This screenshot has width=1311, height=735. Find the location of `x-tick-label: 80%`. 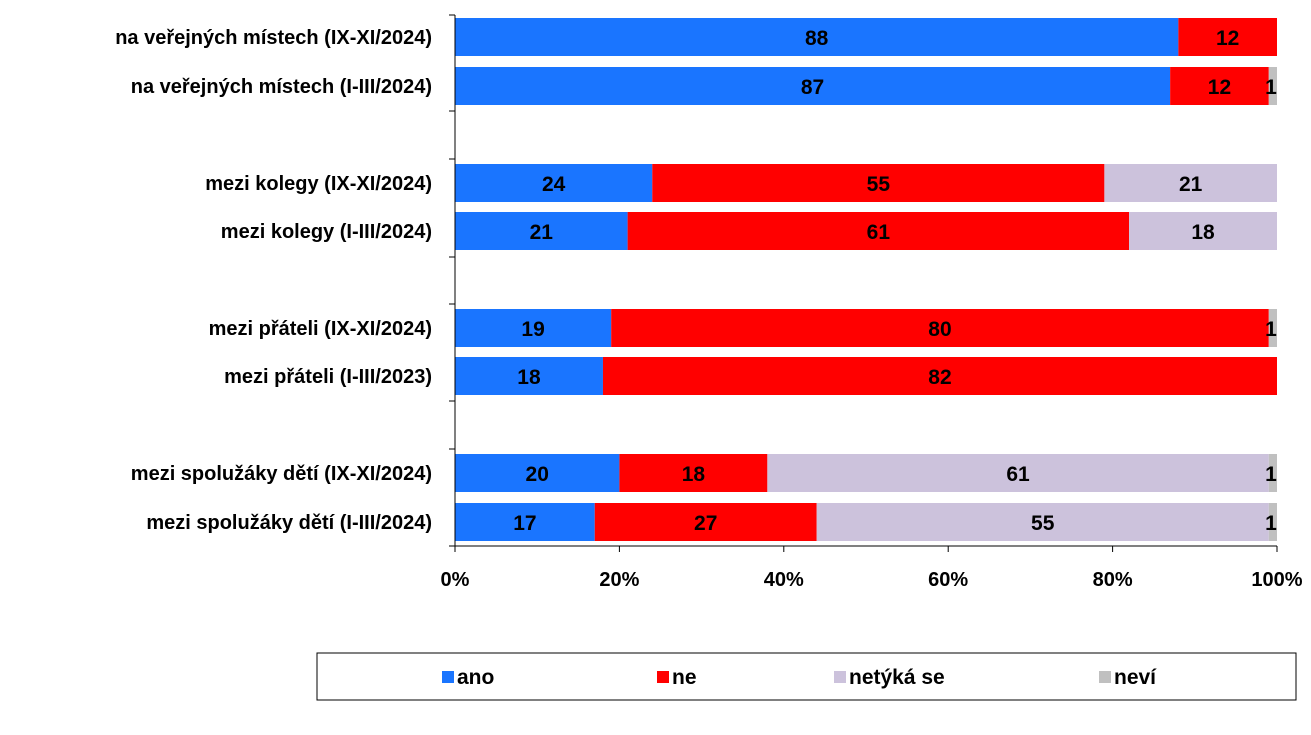

x-tick-label: 80% is located at coordinates (1113, 580).